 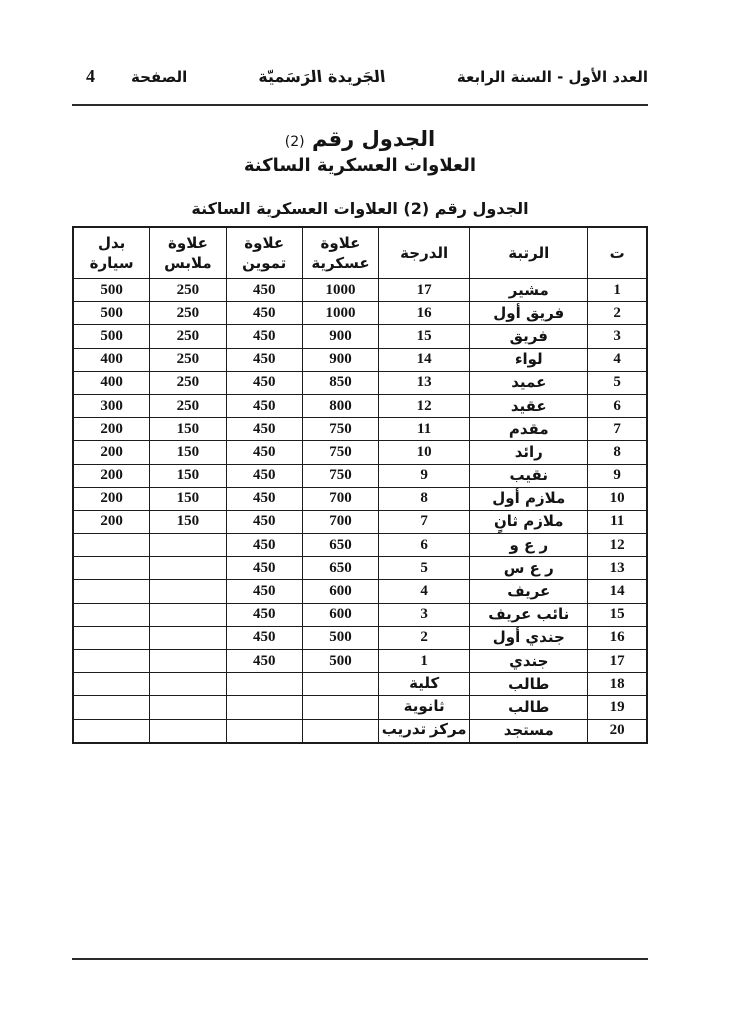 What do you see at coordinates (617, 684) in the screenshot?
I see `cell-no: 18` at bounding box center [617, 684].